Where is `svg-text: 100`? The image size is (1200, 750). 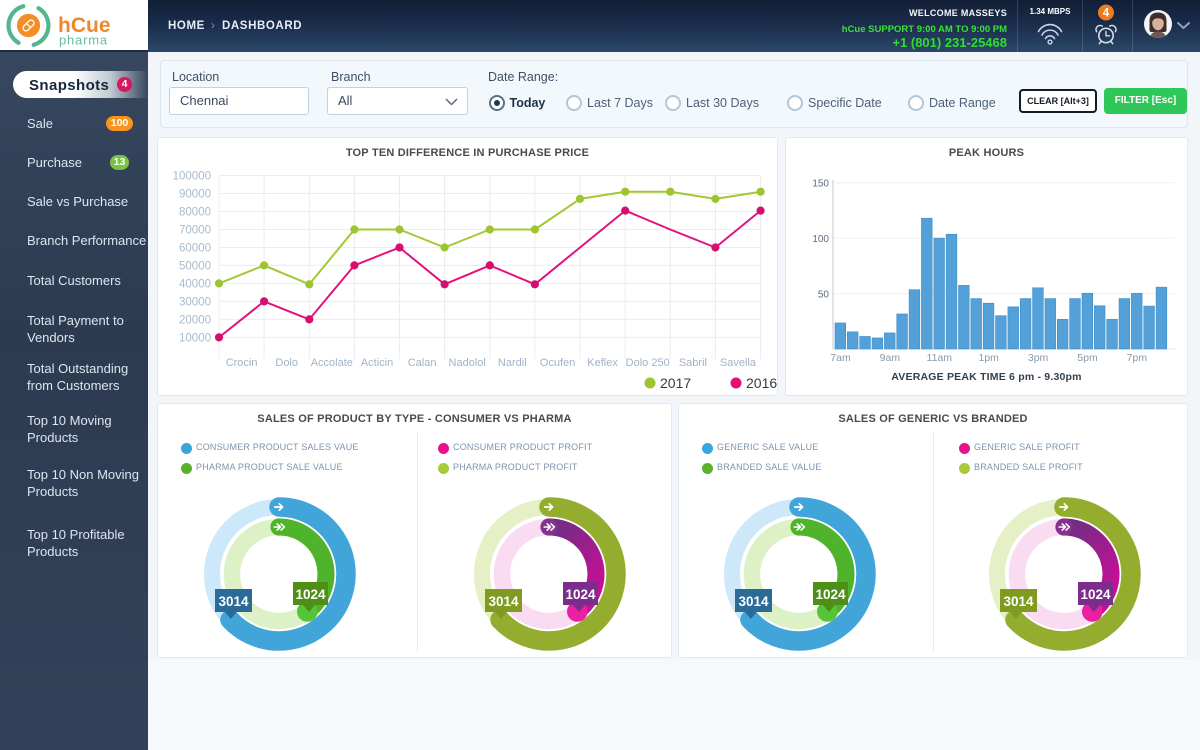
svg-text: 100 is located at coordinates (820, 239).